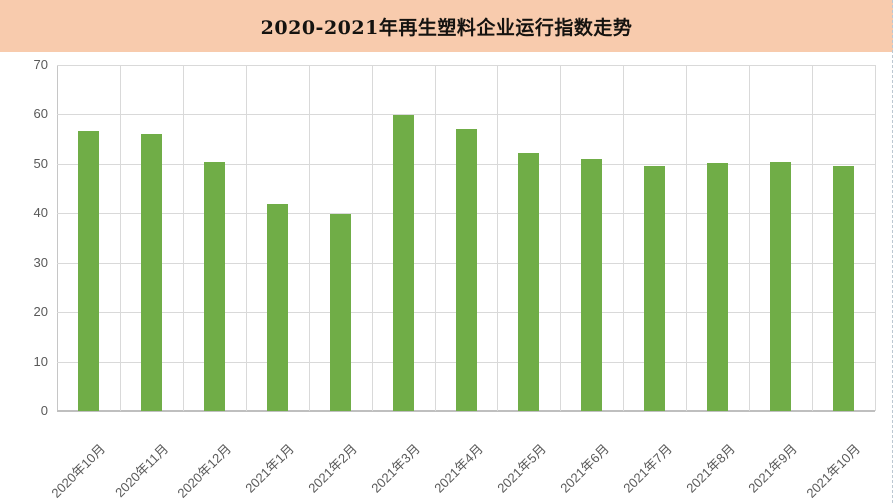 Image resolution: width=896 pixels, height=503 pixels. What do you see at coordinates (332, 468) in the screenshot?
I see `x-axis-tick-label-2021年2月: 2021年2月` at bounding box center [332, 468].